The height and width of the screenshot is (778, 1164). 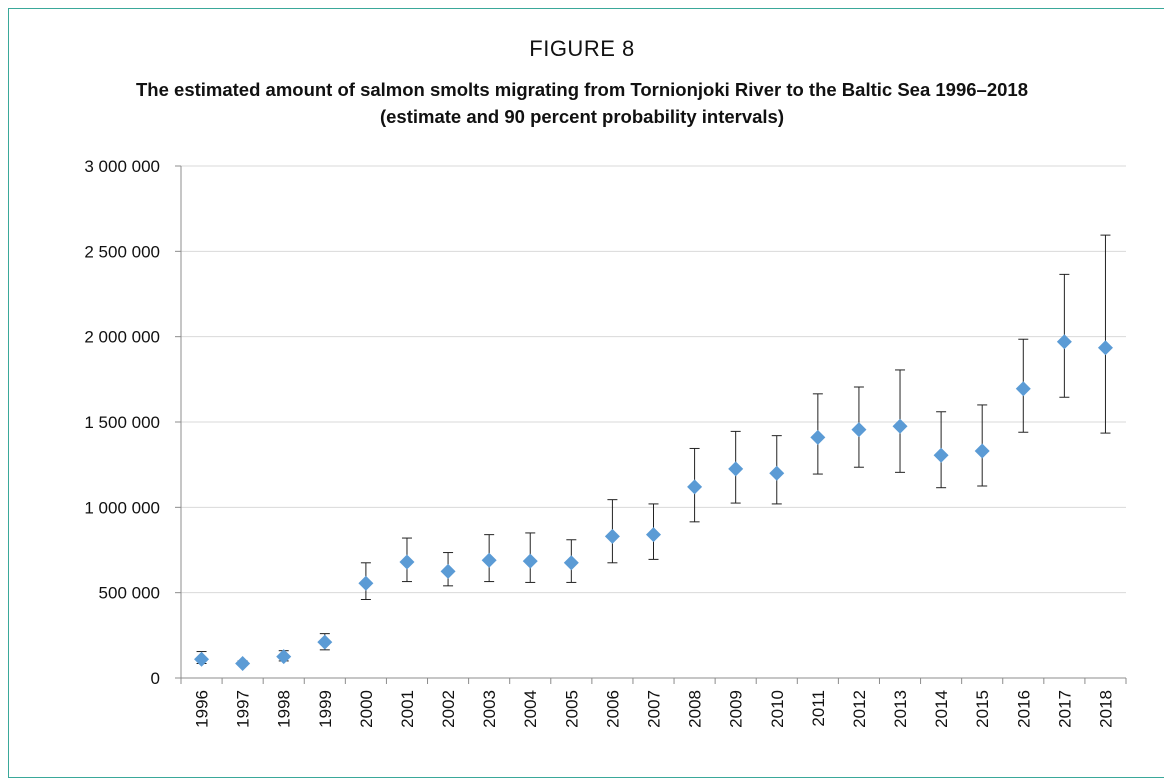 I want to click on y-tick-label: 0, so click(x=155, y=678).